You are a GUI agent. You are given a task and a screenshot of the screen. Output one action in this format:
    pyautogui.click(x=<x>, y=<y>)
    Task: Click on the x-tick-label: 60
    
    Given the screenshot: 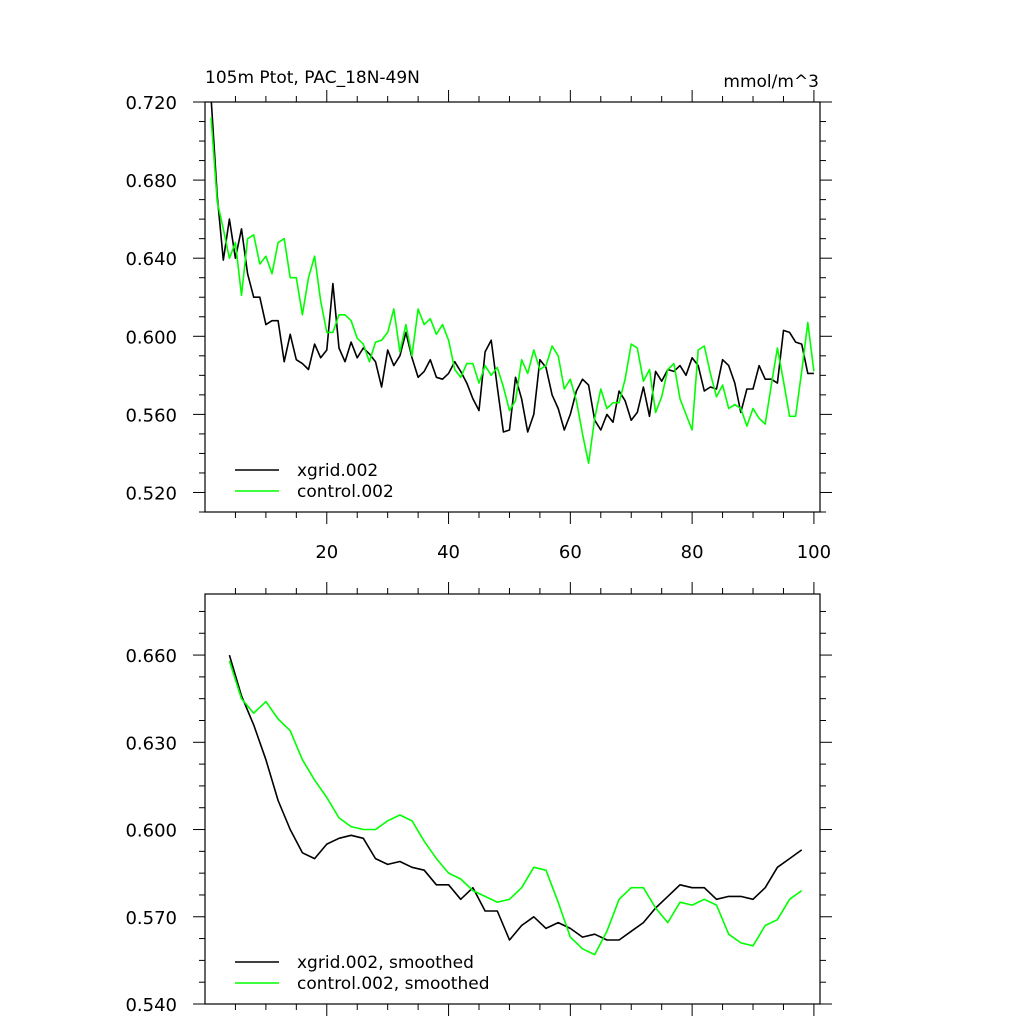 What is the action you would take?
    pyautogui.click(x=570, y=552)
    